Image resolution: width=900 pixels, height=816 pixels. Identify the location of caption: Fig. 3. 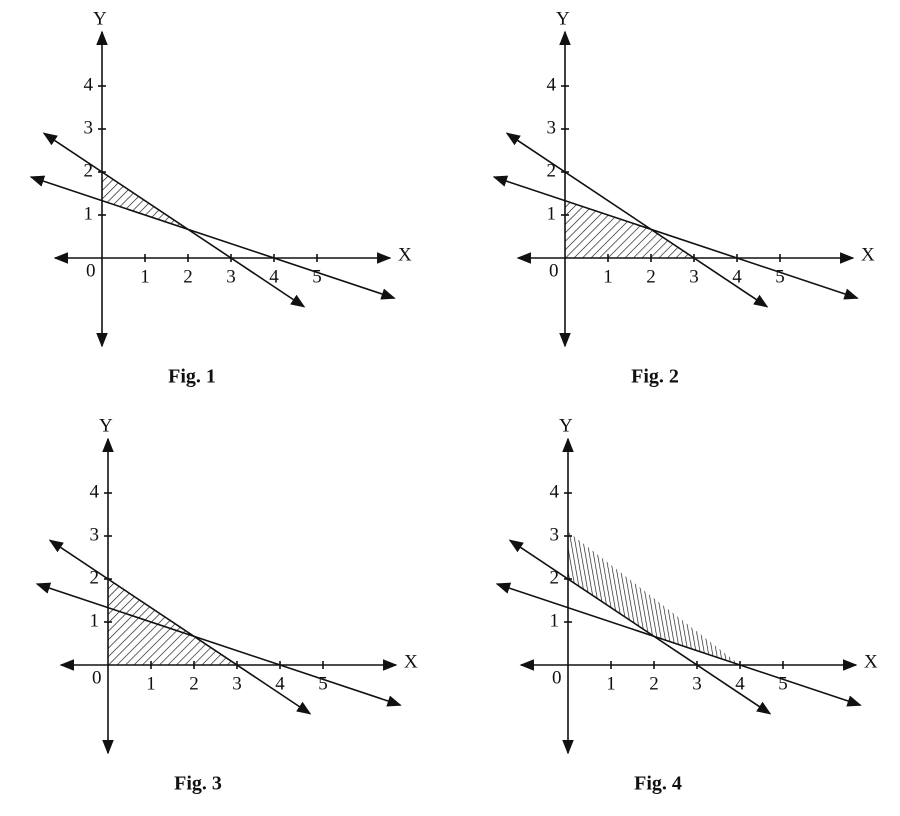
(198, 784).